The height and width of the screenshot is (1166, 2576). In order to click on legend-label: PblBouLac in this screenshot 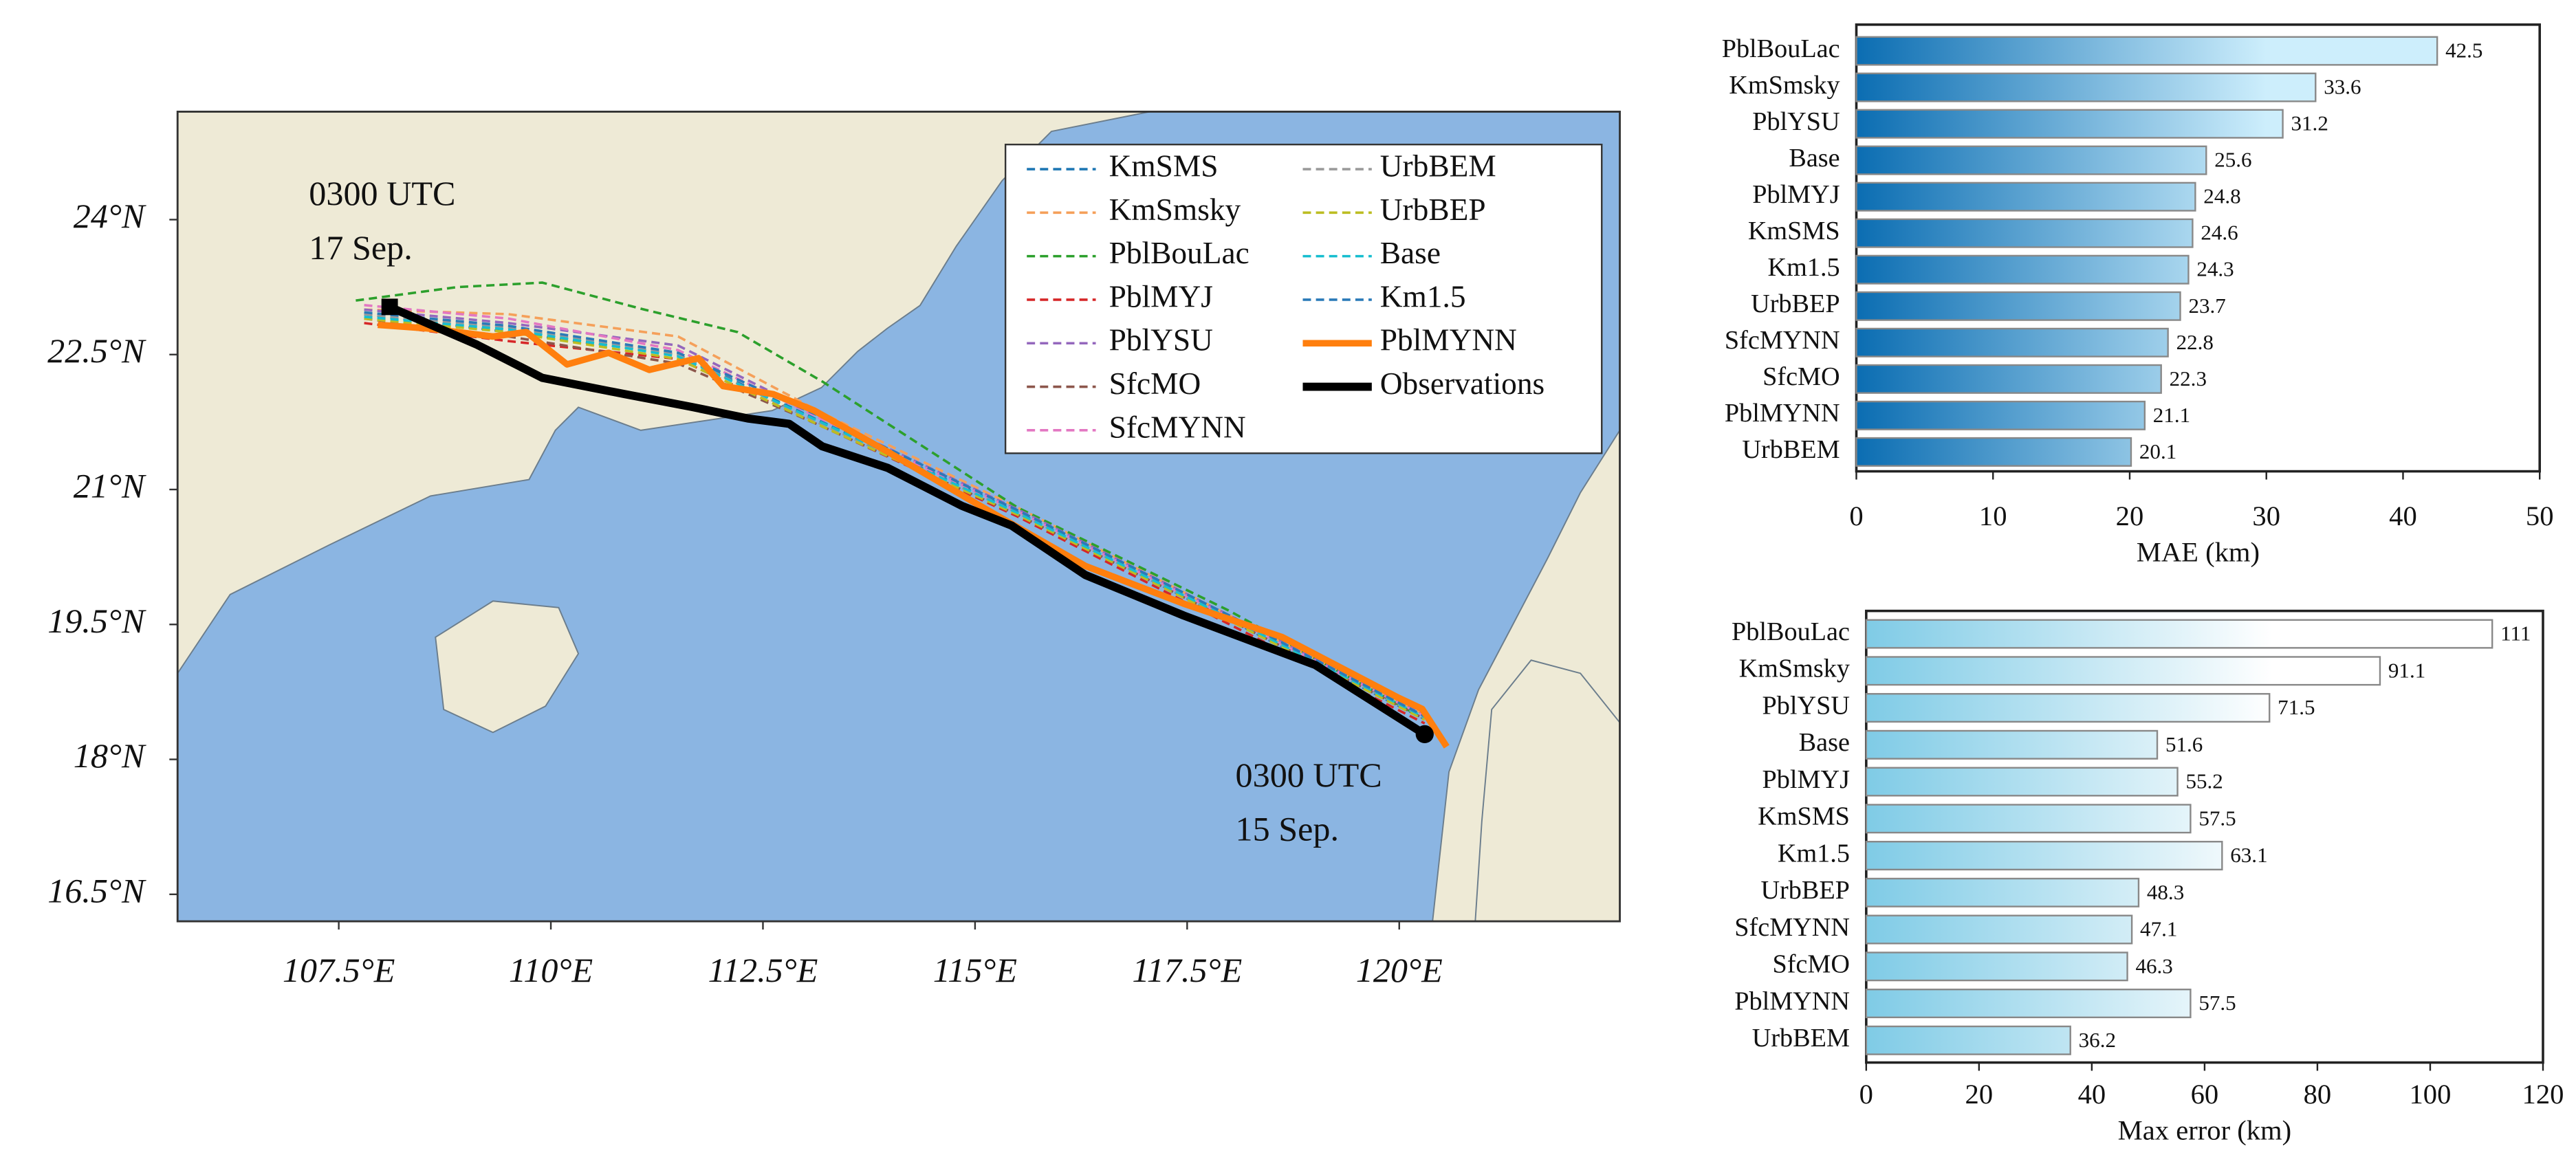, I will do `click(1179, 253)`.